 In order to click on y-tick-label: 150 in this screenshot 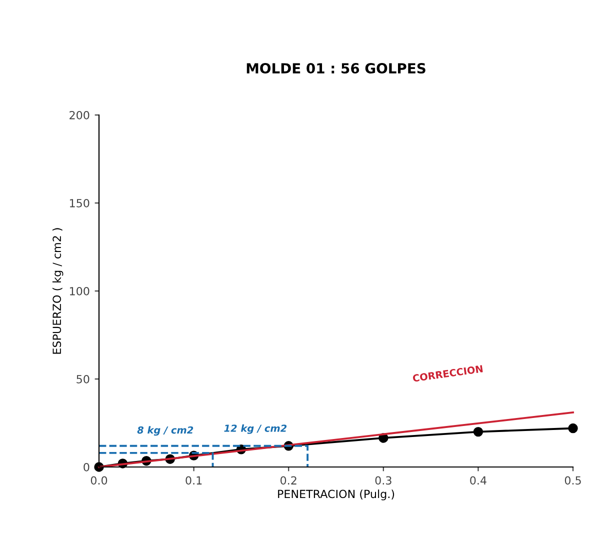, I will do `click(80, 203)`.